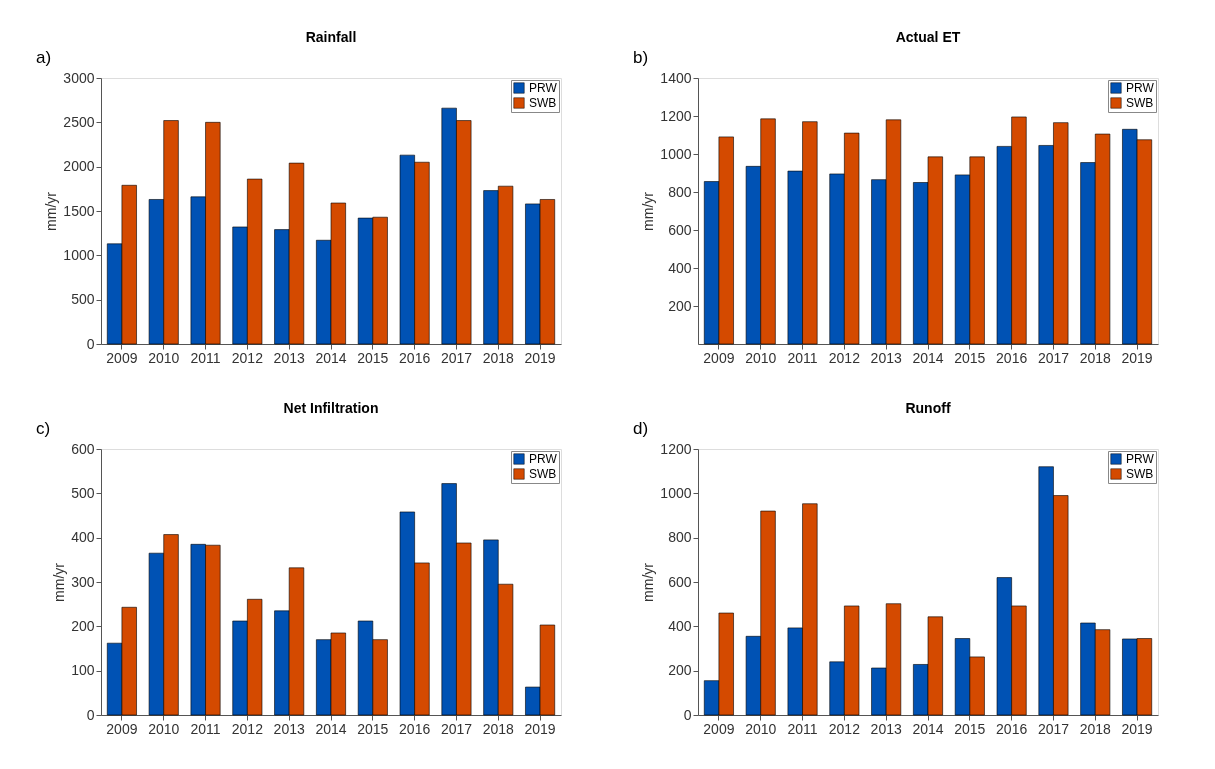 The image size is (1215, 769). What do you see at coordinates (79, 77) in the screenshot?
I see `y-tick-label: 3000` at bounding box center [79, 77].